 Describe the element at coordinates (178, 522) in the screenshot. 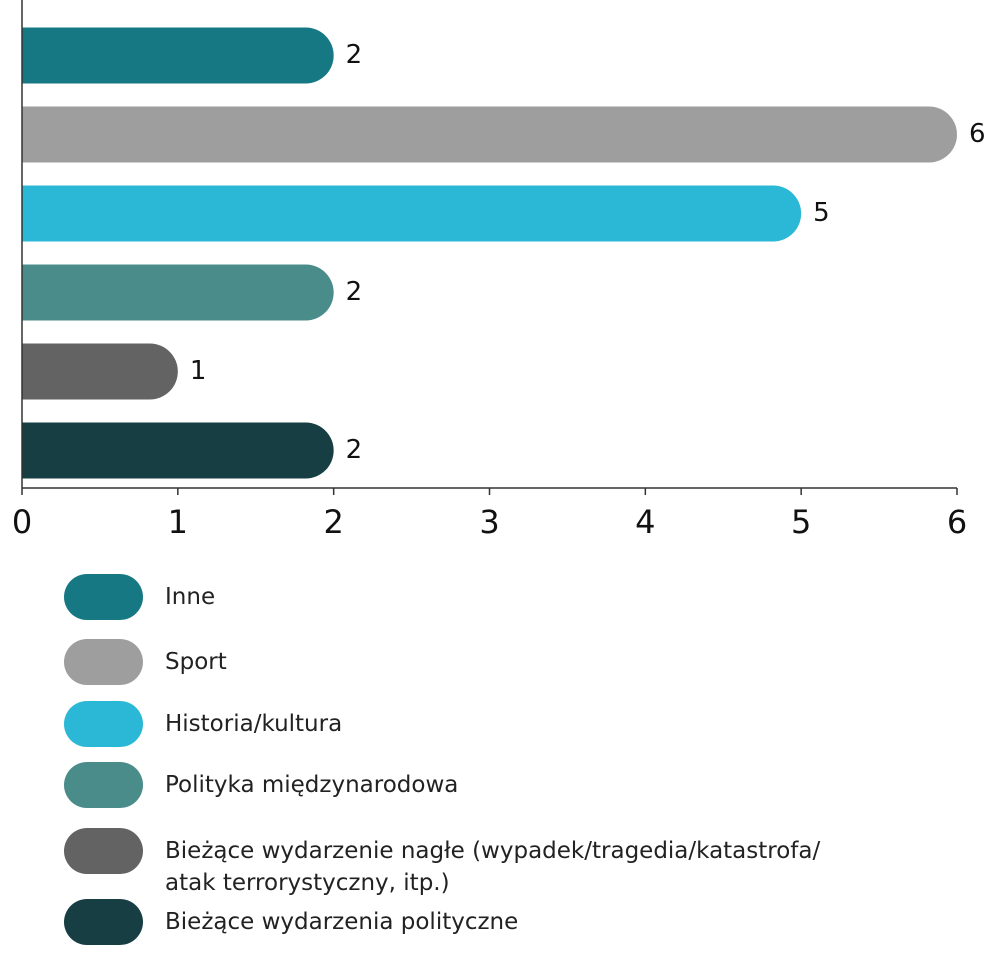

I see `x-tick-label: 1` at that location.